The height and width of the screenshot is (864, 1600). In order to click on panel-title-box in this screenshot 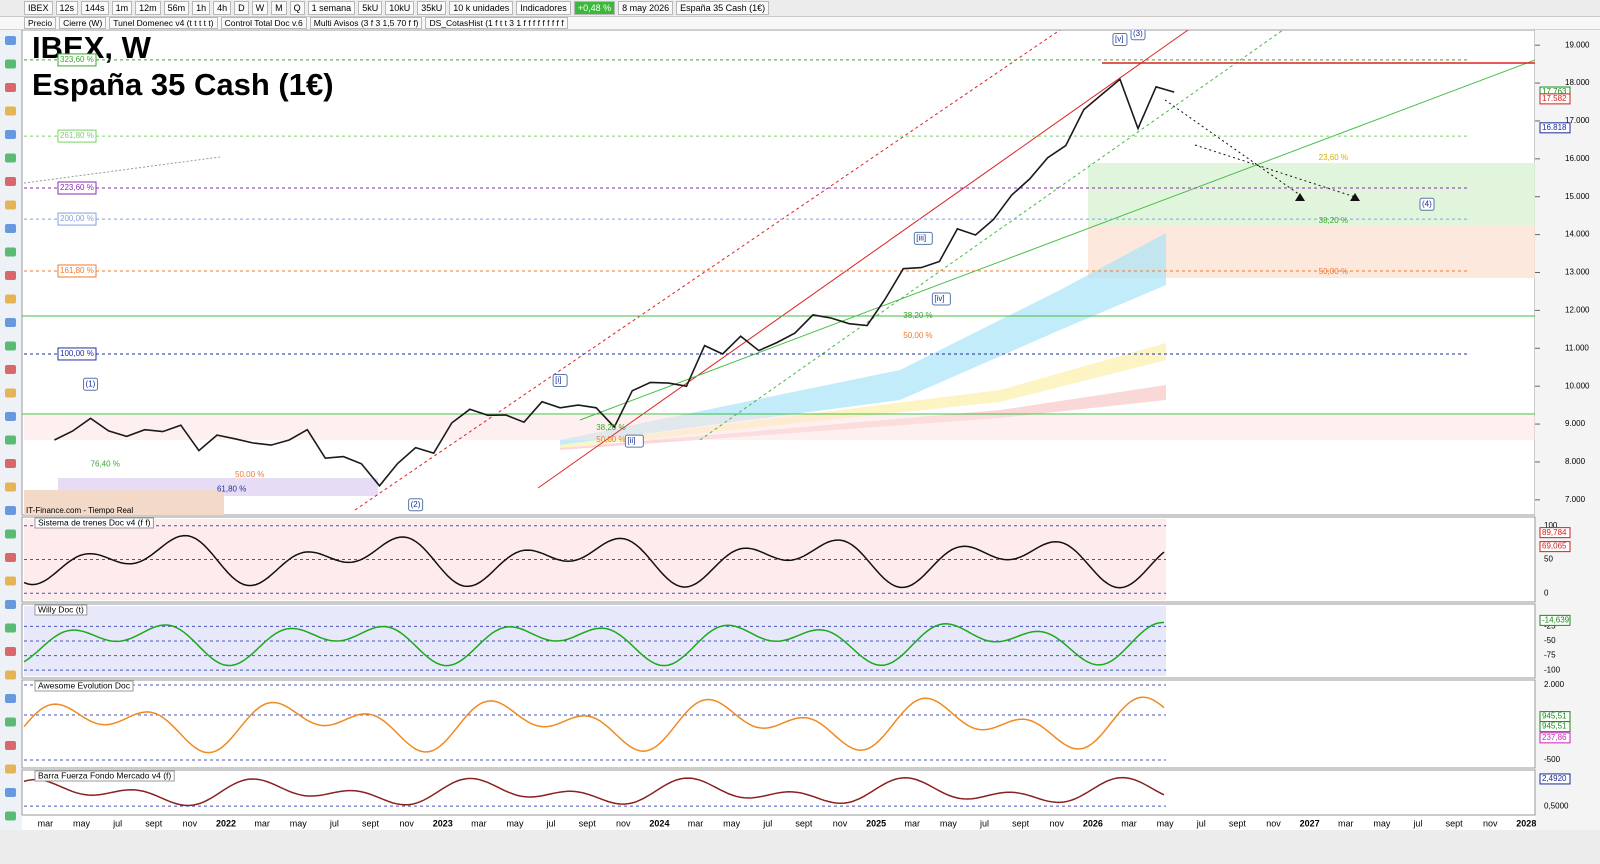, I will do `click(61, 610)`.